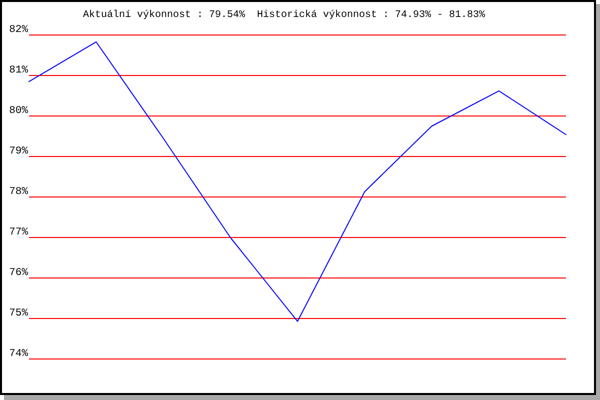  What do you see at coordinates (19, 354) in the screenshot?
I see `y-tick-label: 74%` at bounding box center [19, 354].